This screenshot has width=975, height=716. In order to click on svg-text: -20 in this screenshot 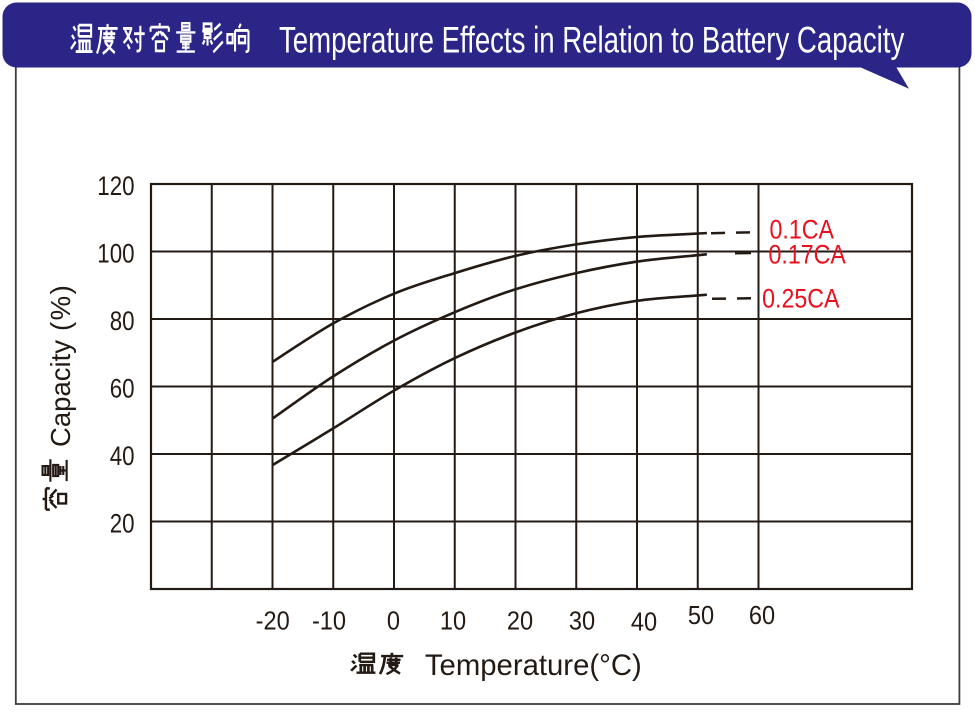, I will do `click(273, 622)`.